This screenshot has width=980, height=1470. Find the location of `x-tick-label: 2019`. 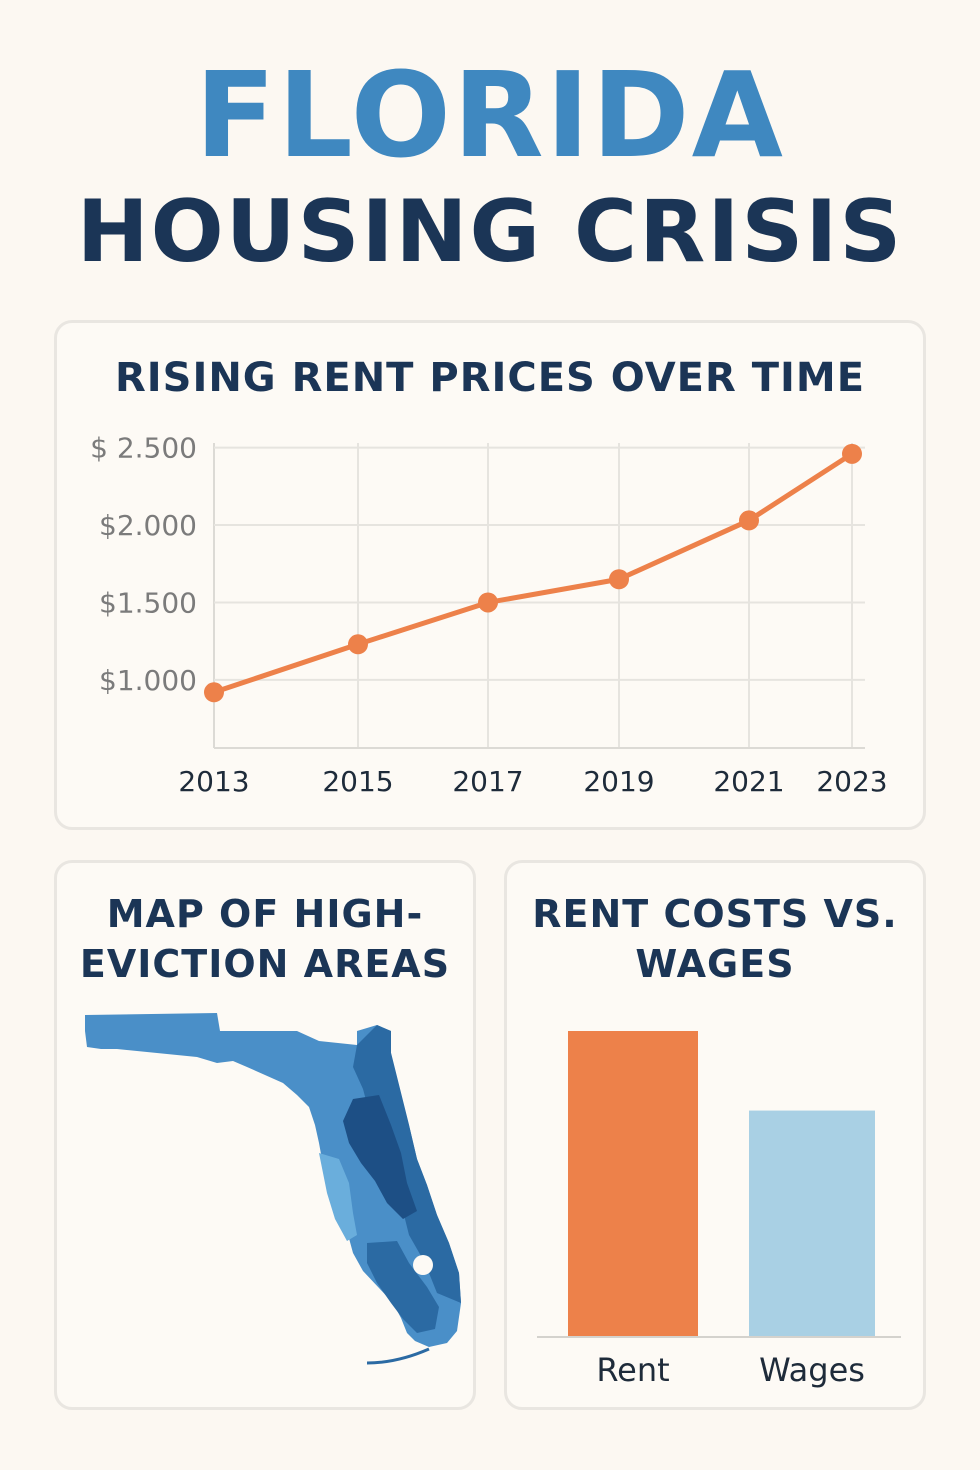

x-tick-label: 2019 is located at coordinates (618, 781).